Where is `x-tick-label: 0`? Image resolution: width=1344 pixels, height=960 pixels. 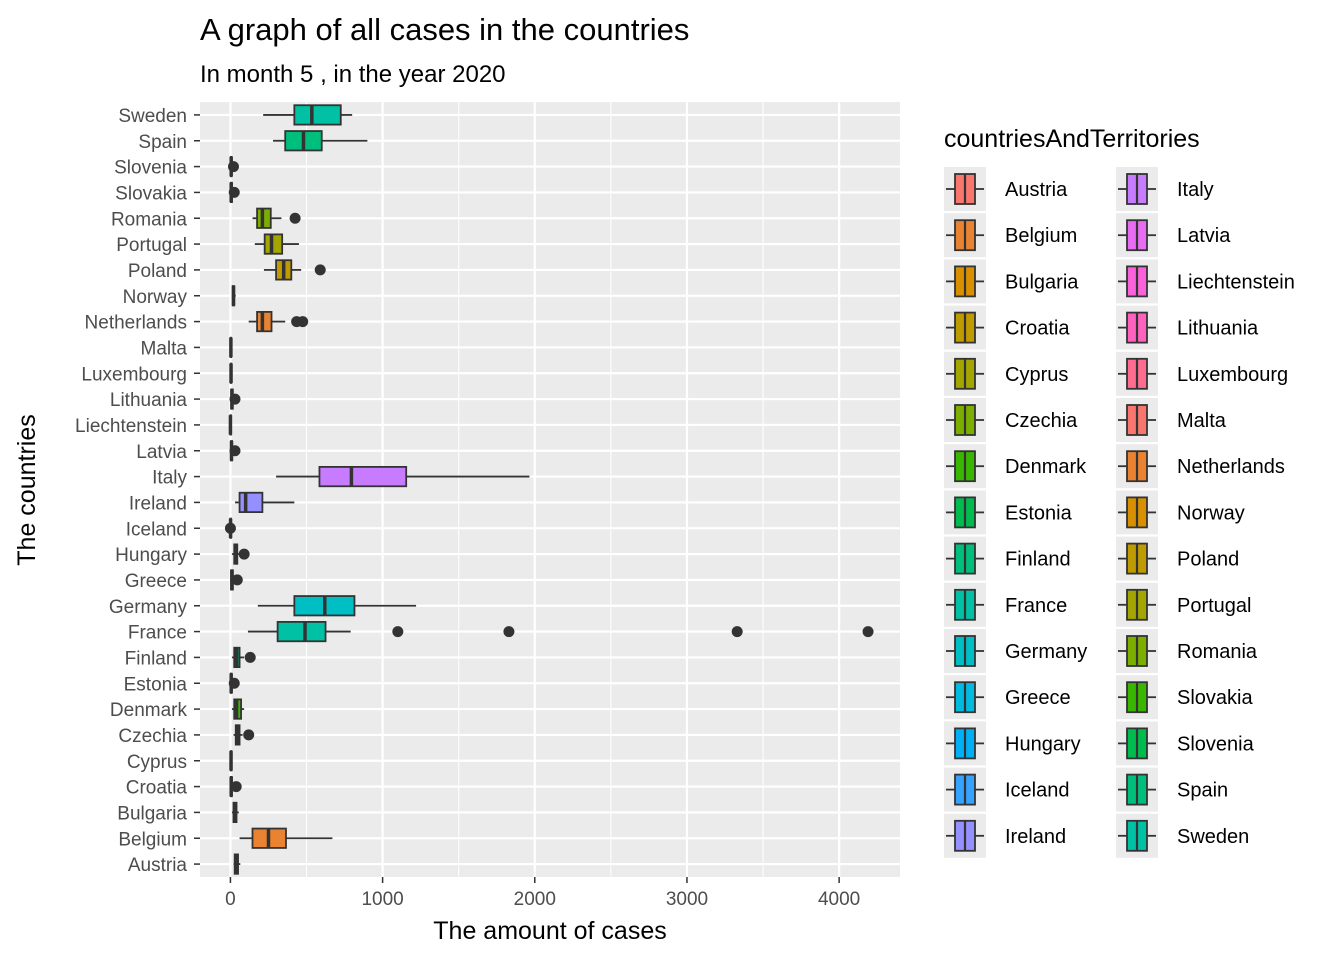 x-tick-label: 0 is located at coordinates (230, 899).